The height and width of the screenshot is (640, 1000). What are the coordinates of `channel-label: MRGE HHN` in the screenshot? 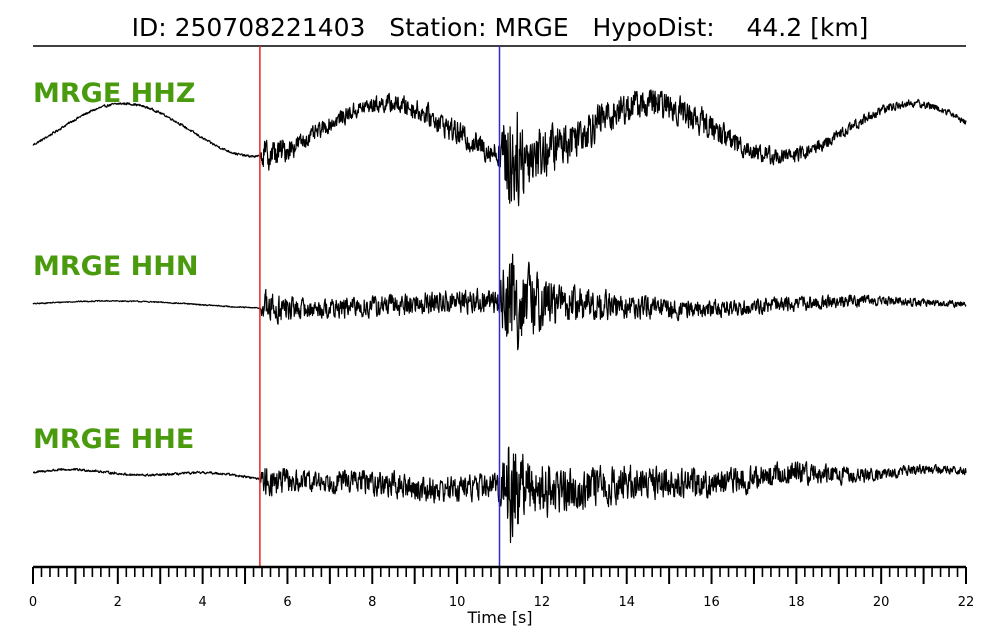 It's located at (115, 266).